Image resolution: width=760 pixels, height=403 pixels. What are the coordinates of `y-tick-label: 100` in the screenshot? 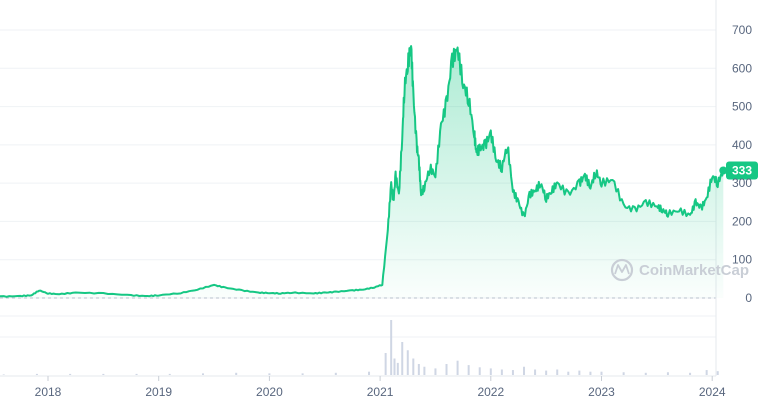 It's located at (742, 260).